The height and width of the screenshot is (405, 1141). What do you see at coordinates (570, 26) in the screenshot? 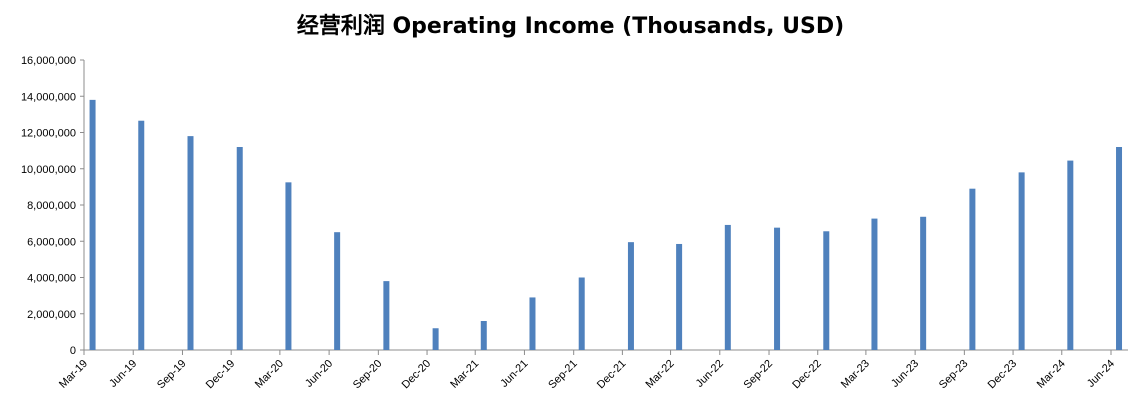
I see `chart-title: 经营利润 Operating Income (Thousands, USD)` at bounding box center [570, 26].